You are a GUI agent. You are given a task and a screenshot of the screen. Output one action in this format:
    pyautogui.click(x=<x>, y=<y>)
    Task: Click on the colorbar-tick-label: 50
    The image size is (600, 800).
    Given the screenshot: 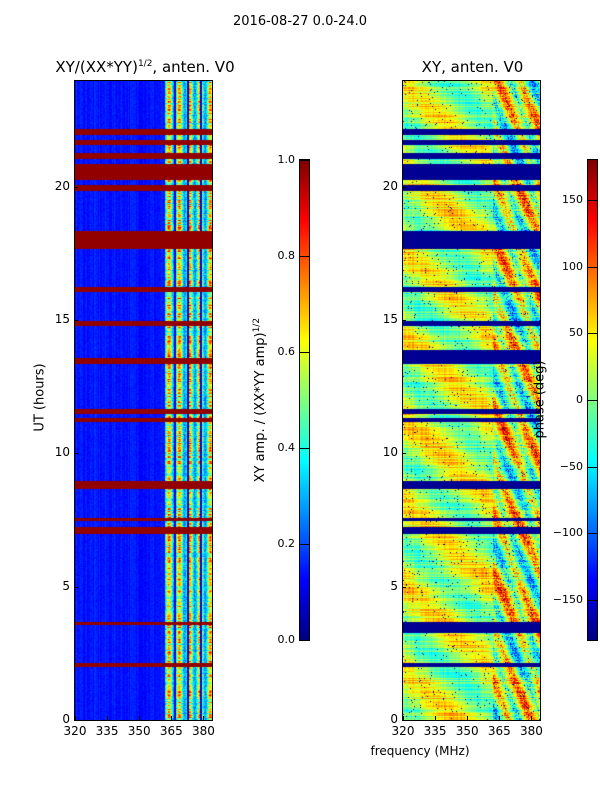 What is the action you would take?
    pyautogui.click(x=576, y=333)
    